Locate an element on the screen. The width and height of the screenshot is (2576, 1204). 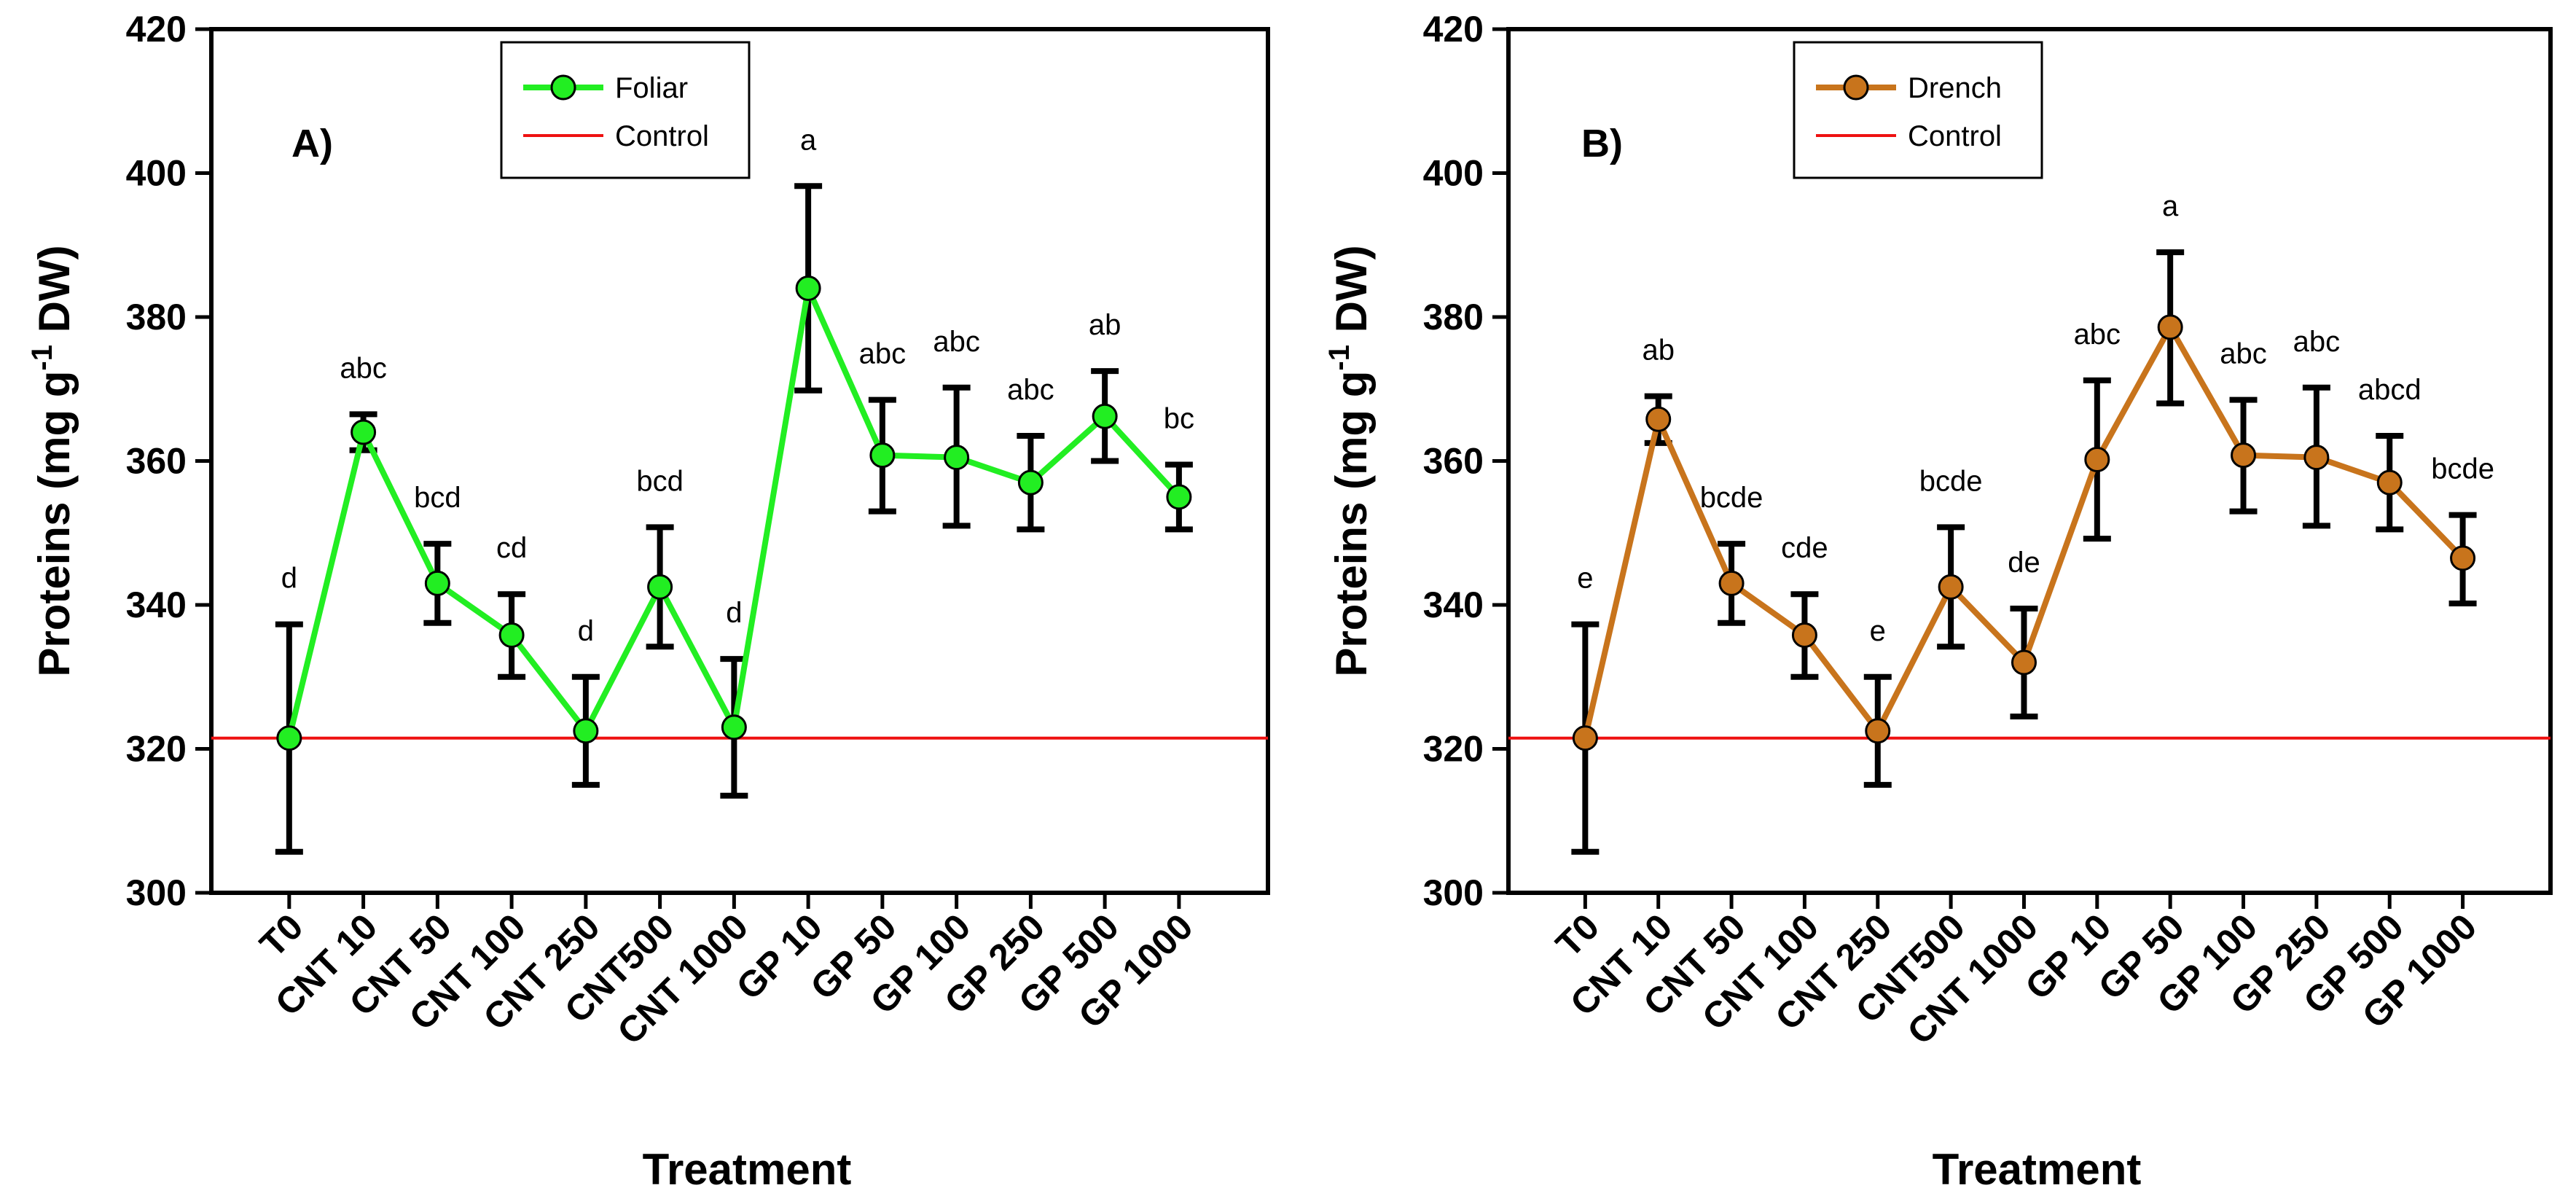
significance-label: cde is located at coordinates (1804, 548).